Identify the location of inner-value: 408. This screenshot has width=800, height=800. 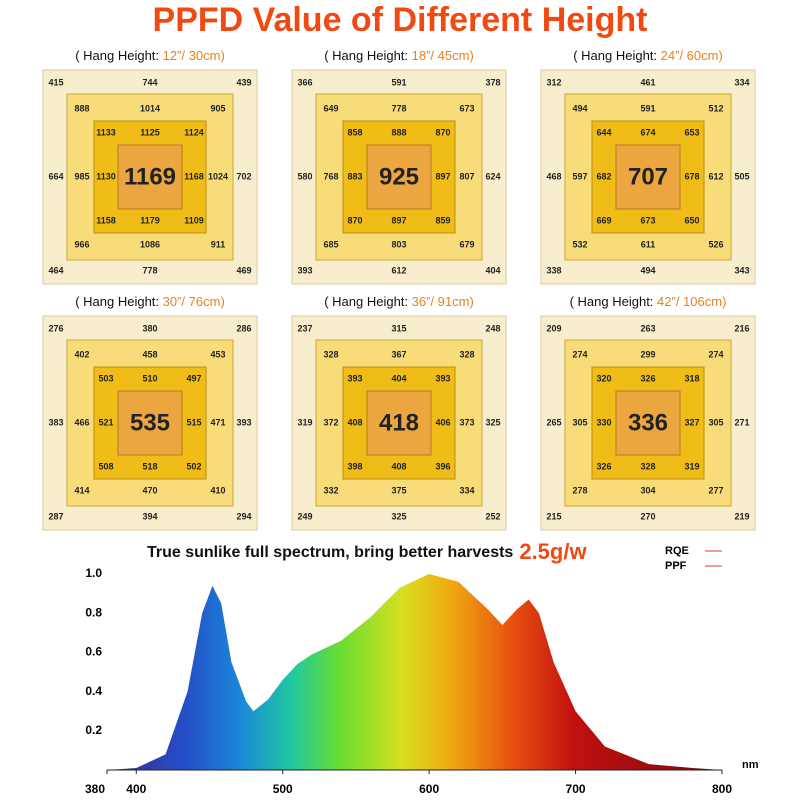
(398, 466).